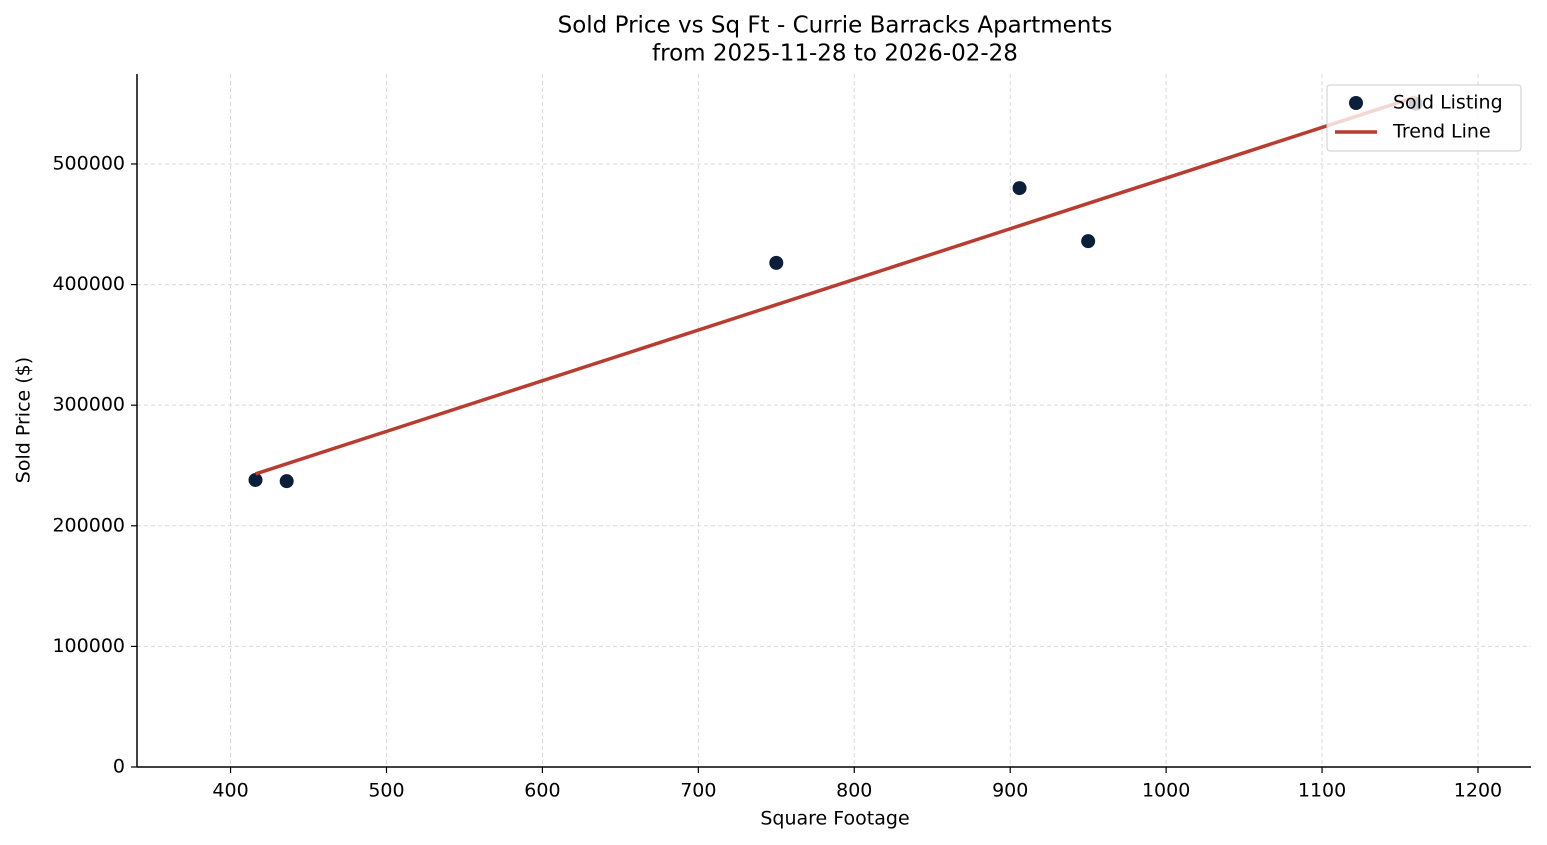  Describe the element at coordinates (1478, 791) in the screenshot. I see `x-tick-label: 1200` at that location.